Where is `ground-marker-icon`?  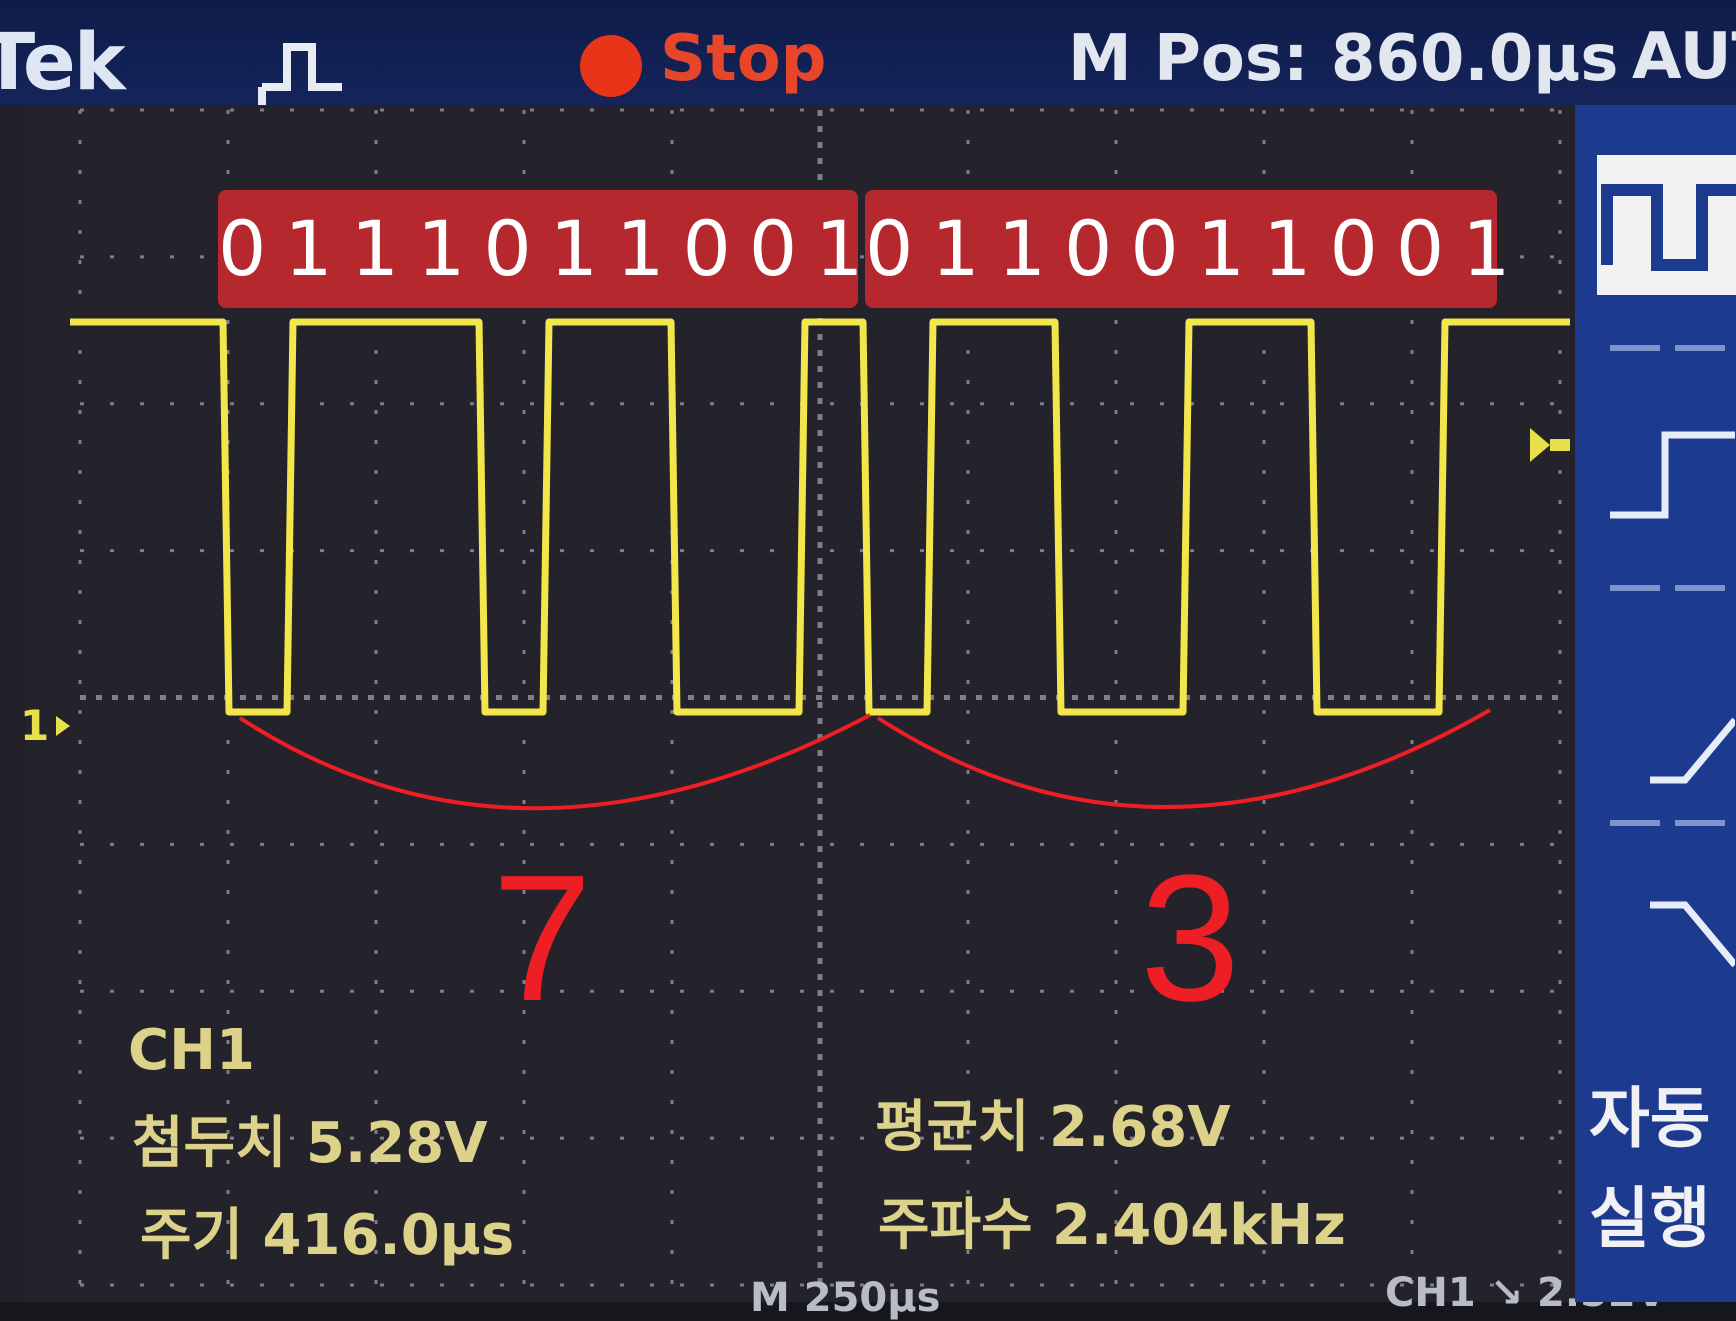
ground-marker-icon is located at coordinates (63, 726).